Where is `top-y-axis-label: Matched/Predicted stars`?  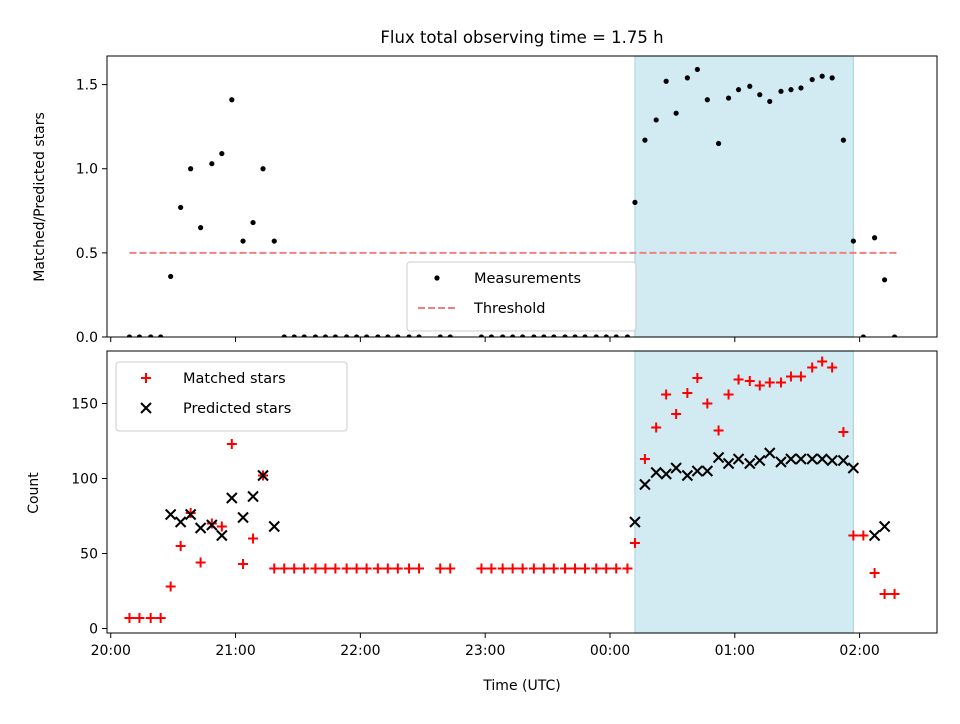
top-y-axis-label: Matched/Predicted stars is located at coordinates (40, 197).